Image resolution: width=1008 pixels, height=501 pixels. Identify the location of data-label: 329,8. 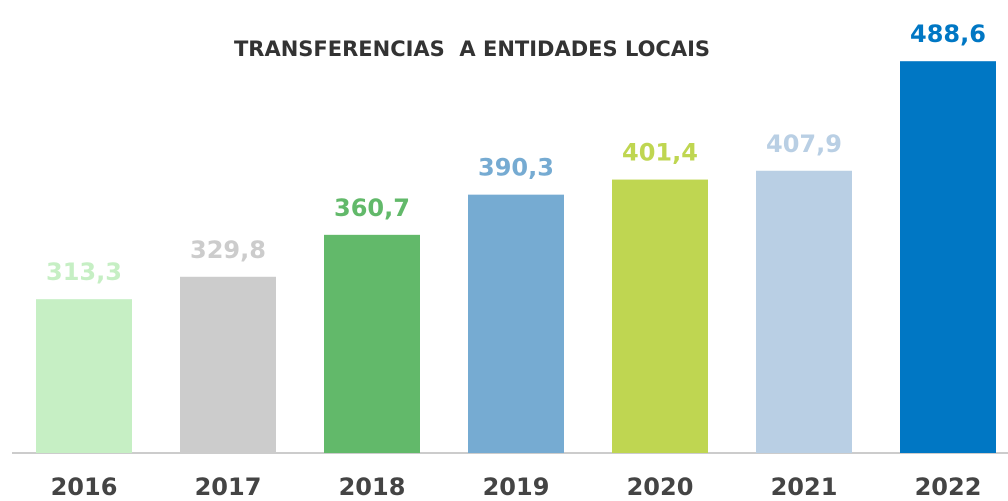
(228, 250).